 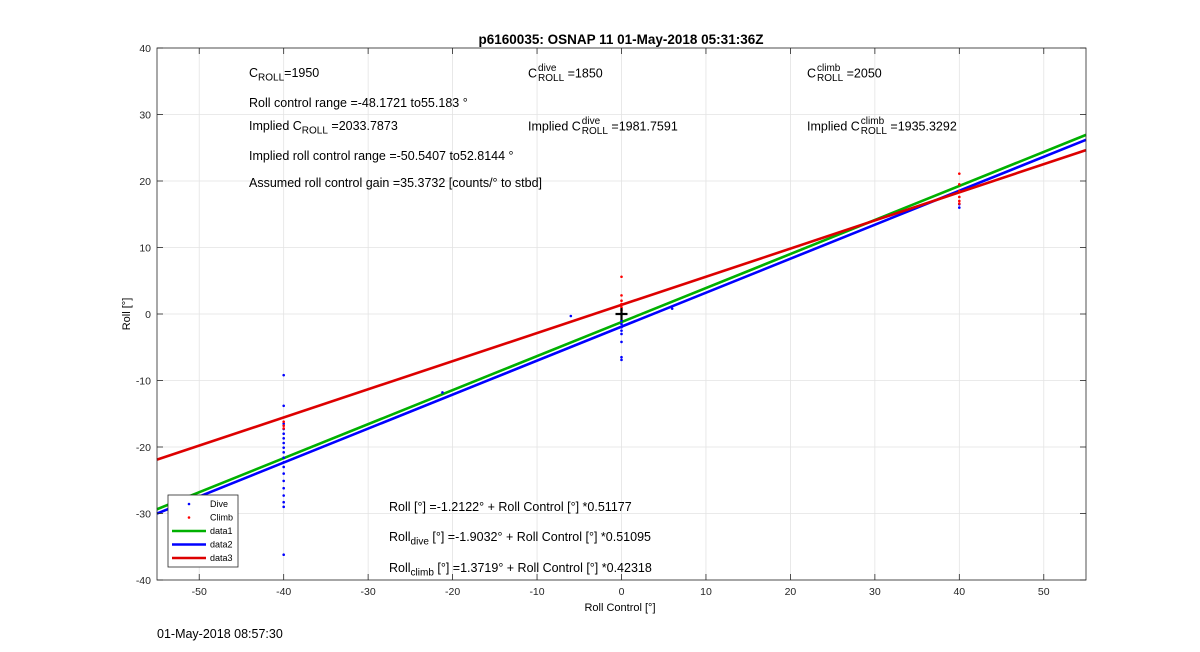 What do you see at coordinates (221, 531) in the screenshot?
I see `legend-label: data1` at bounding box center [221, 531].